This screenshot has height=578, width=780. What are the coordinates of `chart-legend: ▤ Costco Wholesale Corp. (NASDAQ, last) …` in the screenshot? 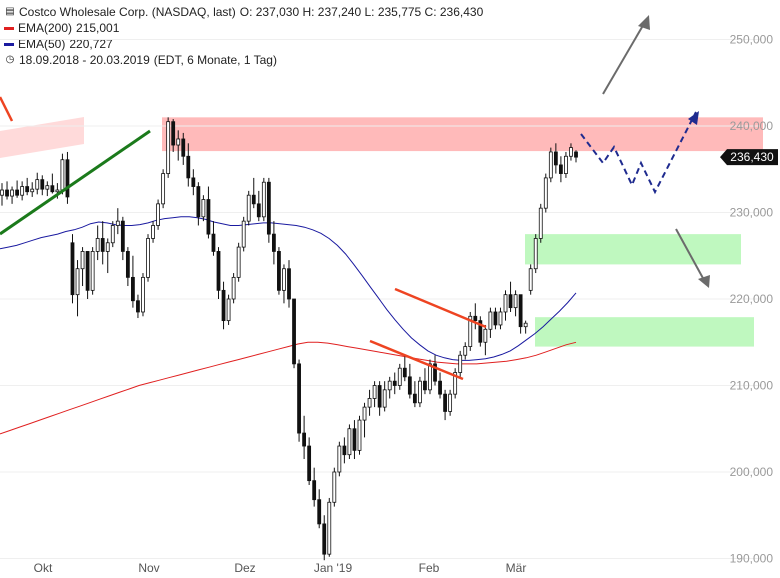 It's located at (243, 36).